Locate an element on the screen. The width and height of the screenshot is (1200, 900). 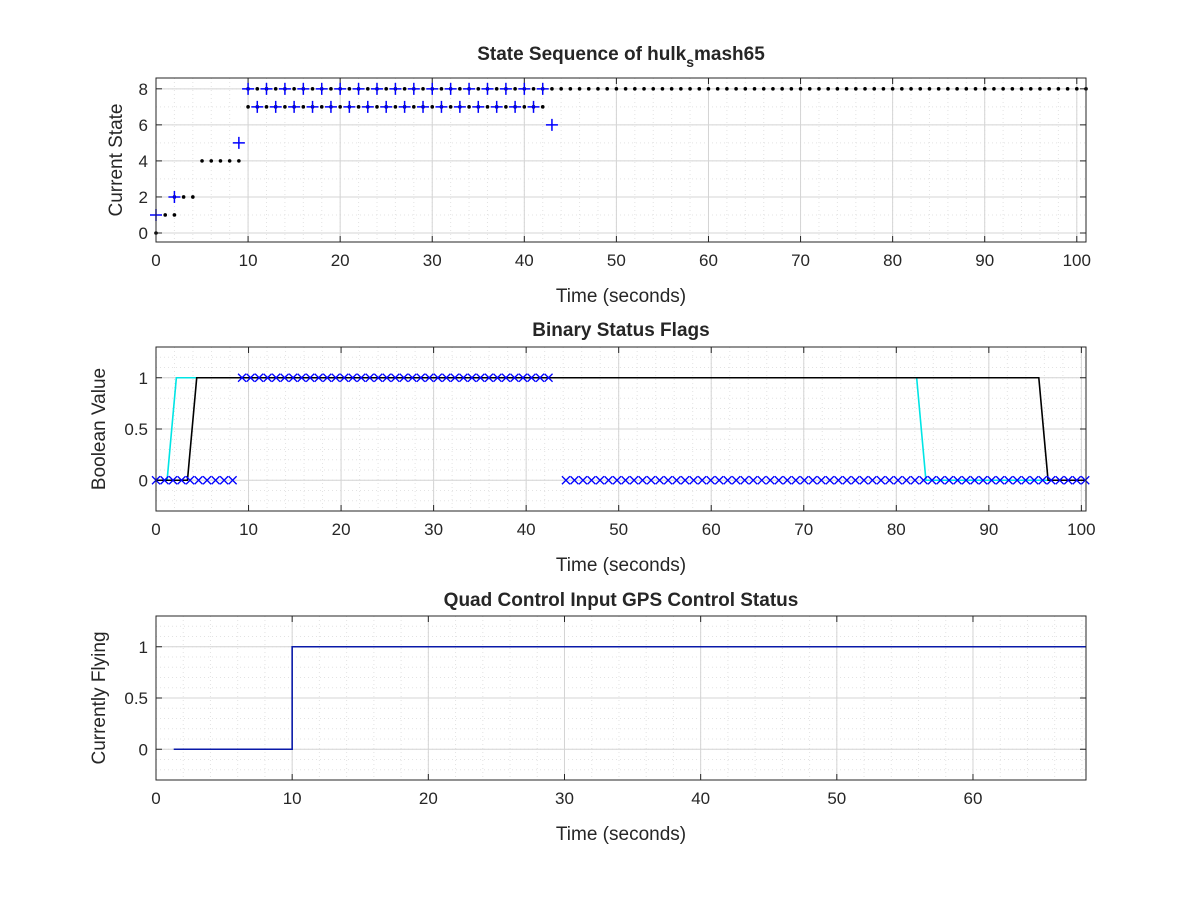
y-tick-label: 4 is located at coordinates (143, 161).